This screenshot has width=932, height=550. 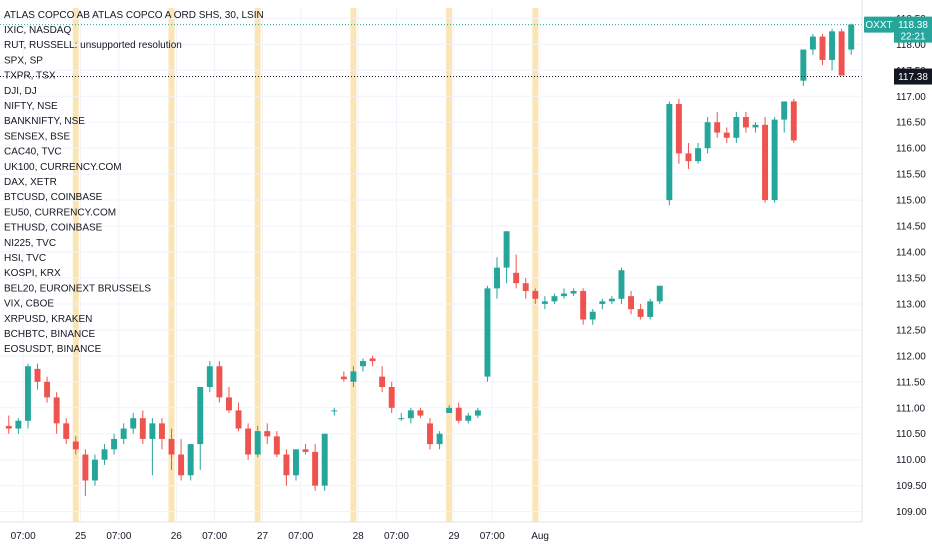 What do you see at coordinates (911, 149) in the screenshot?
I see `y-tick-label: 116.00` at bounding box center [911, 149].